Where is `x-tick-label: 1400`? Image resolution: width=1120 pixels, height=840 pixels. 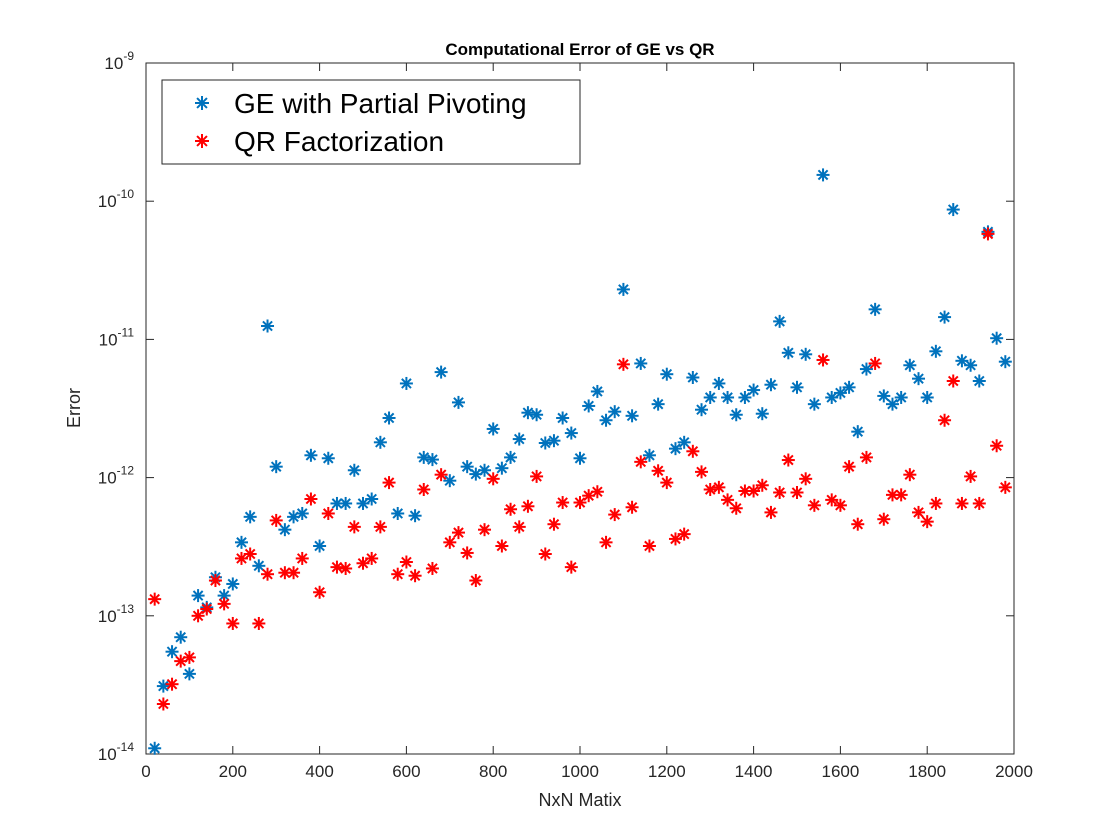 x-tick-label: 1400 is located at coordinates (754, 771).